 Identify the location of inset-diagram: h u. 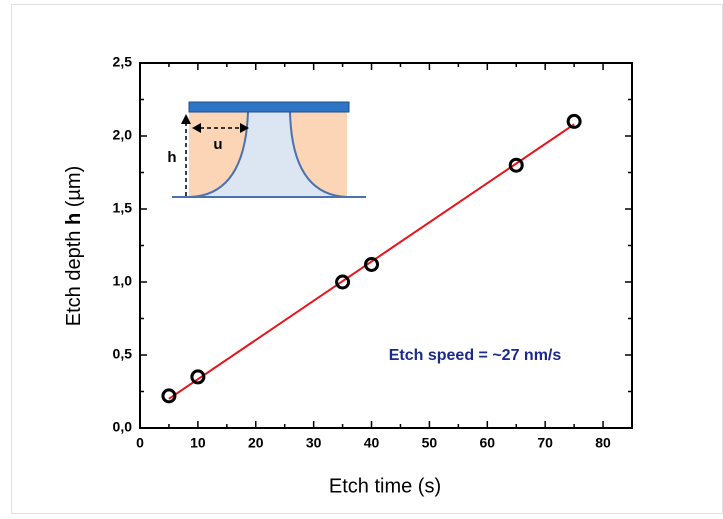
(266, 149).